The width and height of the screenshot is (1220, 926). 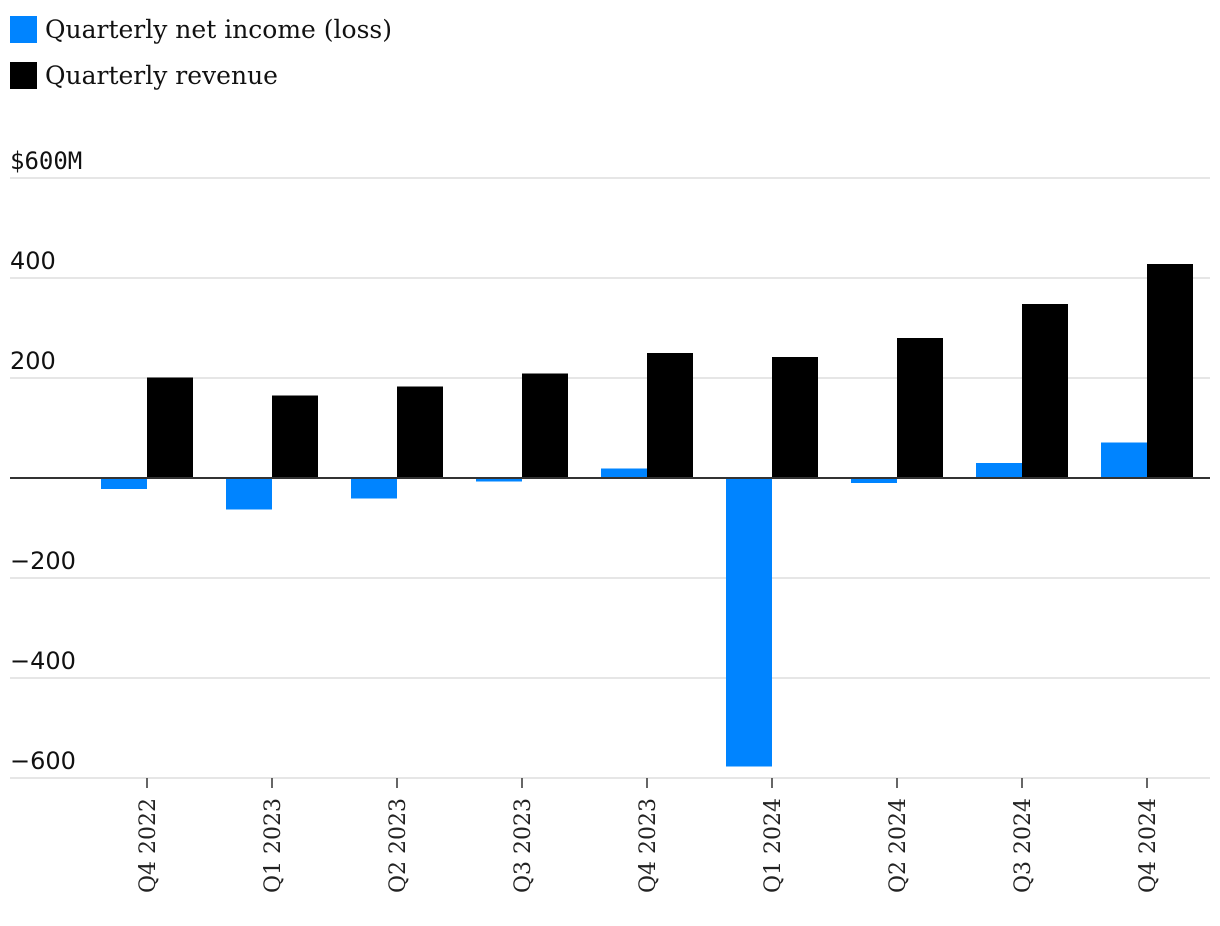 What do you see at coordinates (398, 845) in the screenshot?
I see `x-tick-label: Q2 2023` at bounding box center [398, 845].